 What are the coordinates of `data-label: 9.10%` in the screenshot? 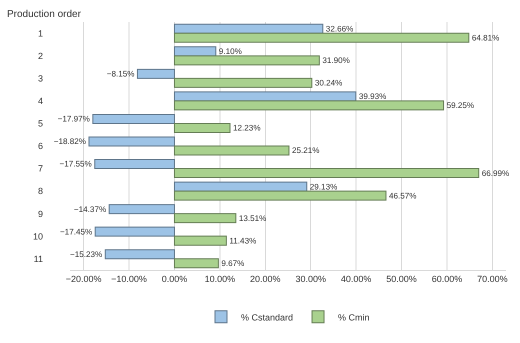 It's located at (230, 51).